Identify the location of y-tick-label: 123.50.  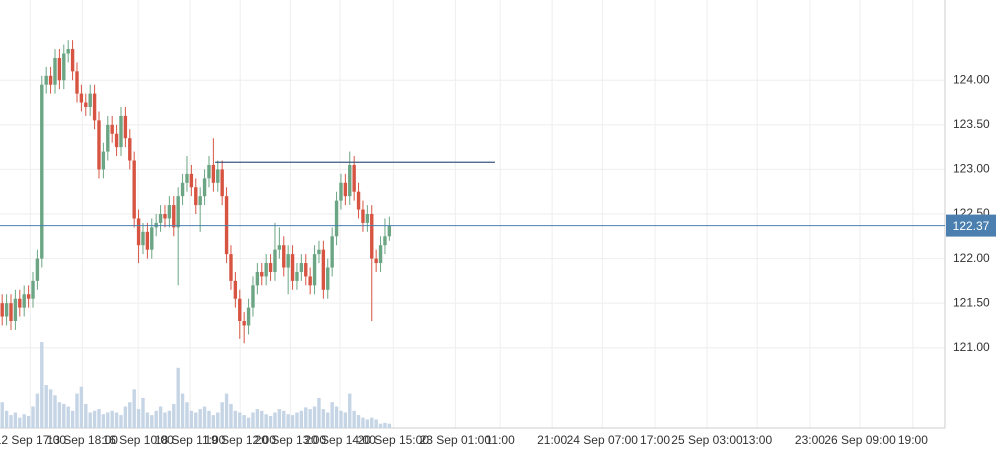
(971, 124).